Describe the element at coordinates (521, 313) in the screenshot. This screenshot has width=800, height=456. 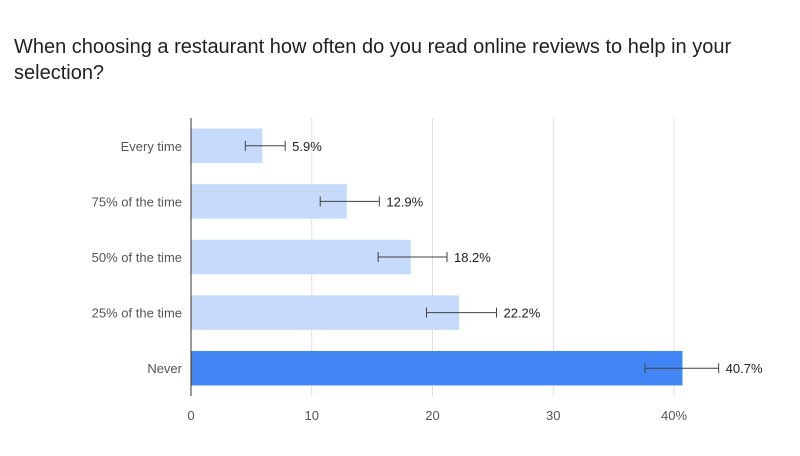
I see `data-label: 22.2%` at that location.